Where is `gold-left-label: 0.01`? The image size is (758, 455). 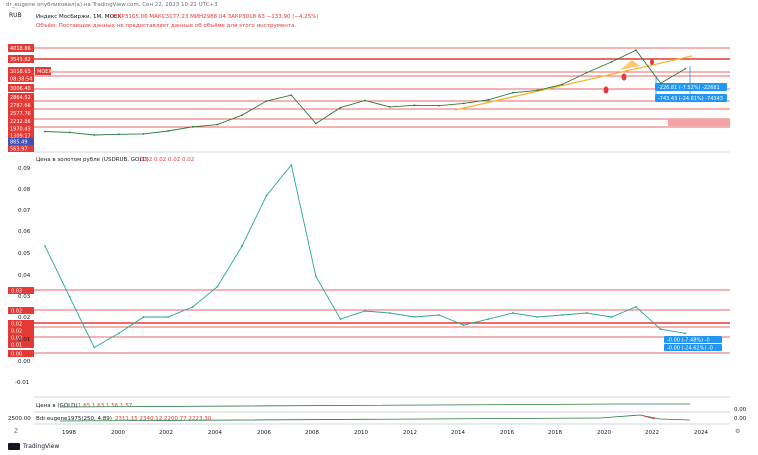
gold-left-label: 0.01 is located at coordinates (16, 346).